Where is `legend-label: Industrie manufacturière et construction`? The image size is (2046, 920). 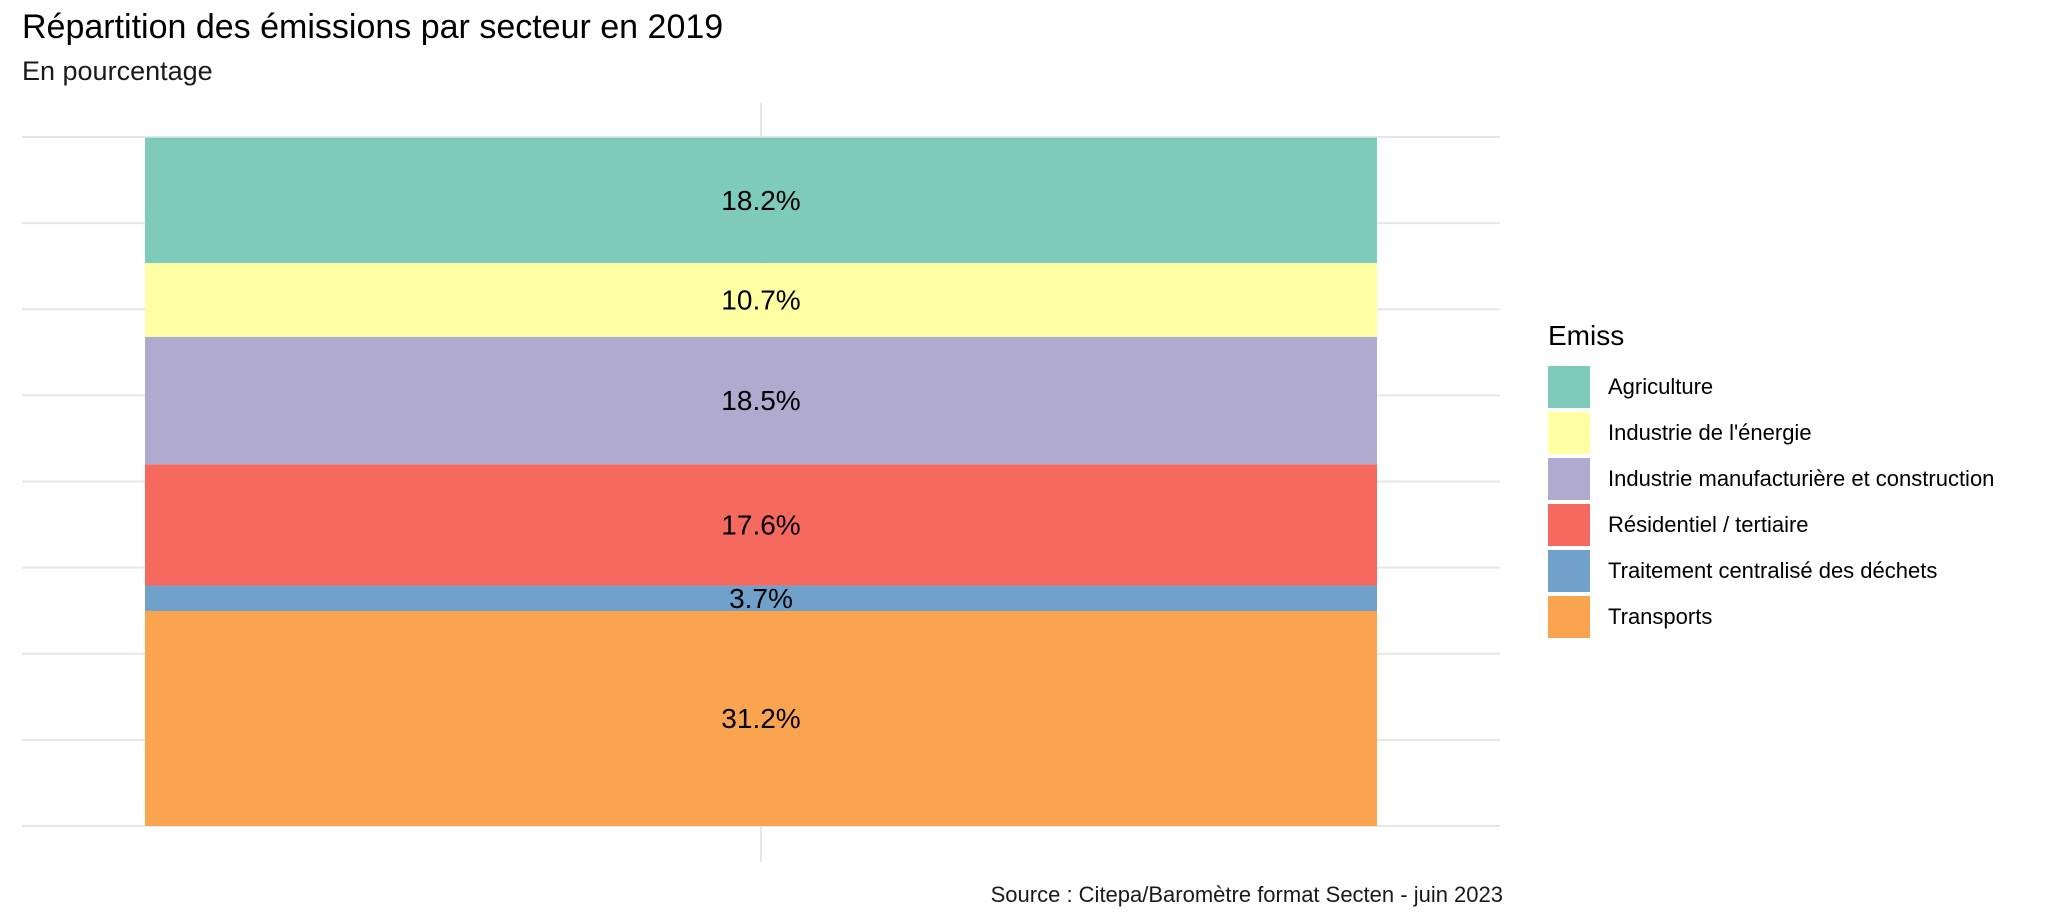
legend-label: Industrie manufacturière et construction is located at coordinates (1801, 478).